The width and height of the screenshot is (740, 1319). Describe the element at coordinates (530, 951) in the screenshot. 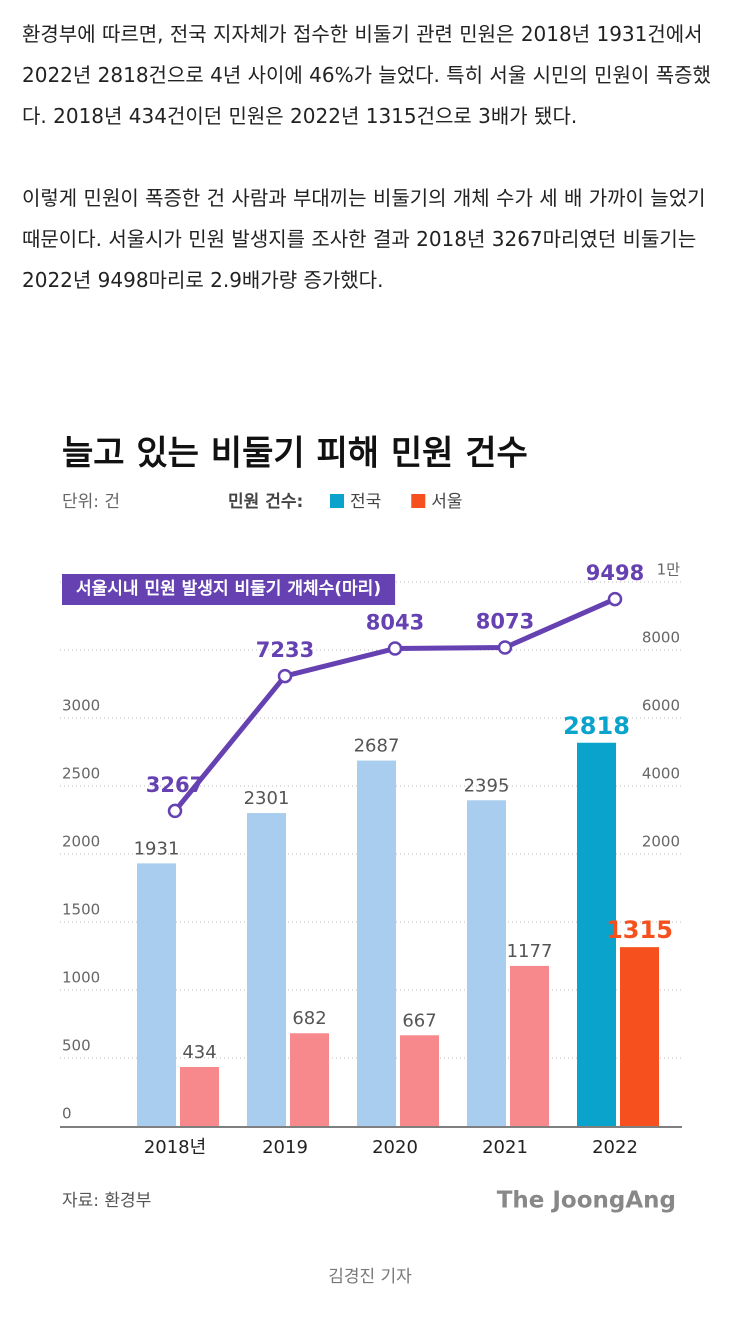

I see `value-label: 1177` at that location.